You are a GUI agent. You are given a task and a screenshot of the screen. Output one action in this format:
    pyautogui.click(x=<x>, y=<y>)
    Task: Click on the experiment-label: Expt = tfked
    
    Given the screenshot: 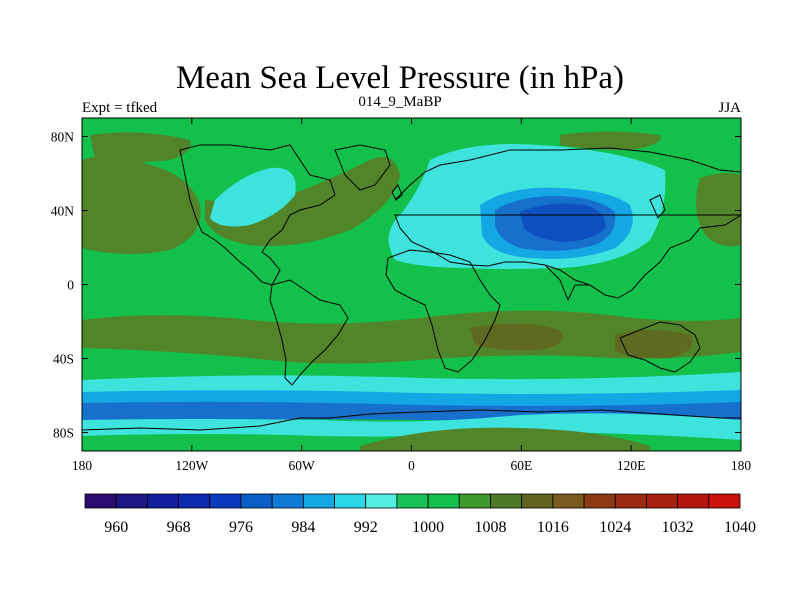 What is the action you would take?
    pyautogui.click(x=120, y=108)
    